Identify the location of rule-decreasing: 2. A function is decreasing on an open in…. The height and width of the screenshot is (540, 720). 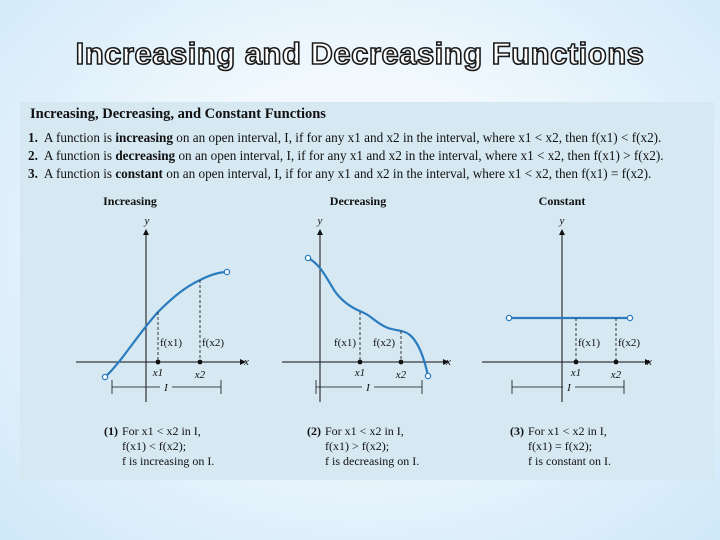
(346, 156).